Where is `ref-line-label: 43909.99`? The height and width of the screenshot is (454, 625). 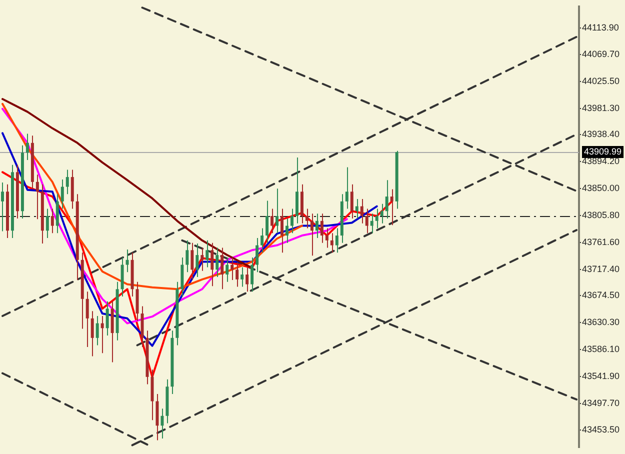 ref-line-label: 43909.99 is located at coordinates (603, 151).